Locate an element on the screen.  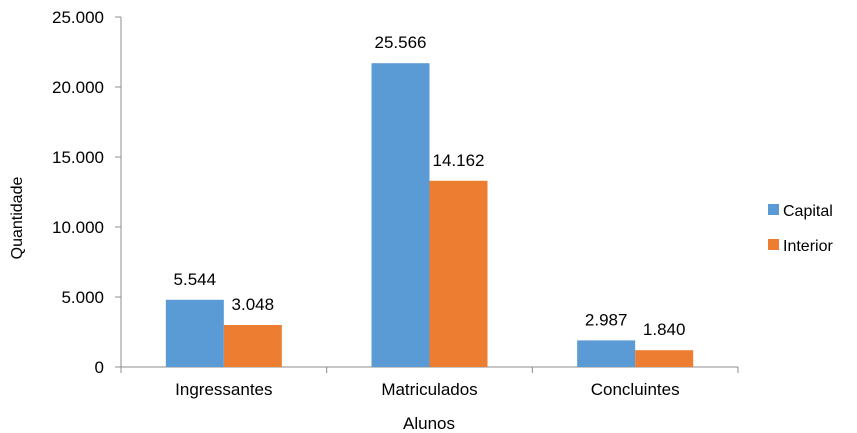
legend-label: Interior is located at coordinates (808, 246).